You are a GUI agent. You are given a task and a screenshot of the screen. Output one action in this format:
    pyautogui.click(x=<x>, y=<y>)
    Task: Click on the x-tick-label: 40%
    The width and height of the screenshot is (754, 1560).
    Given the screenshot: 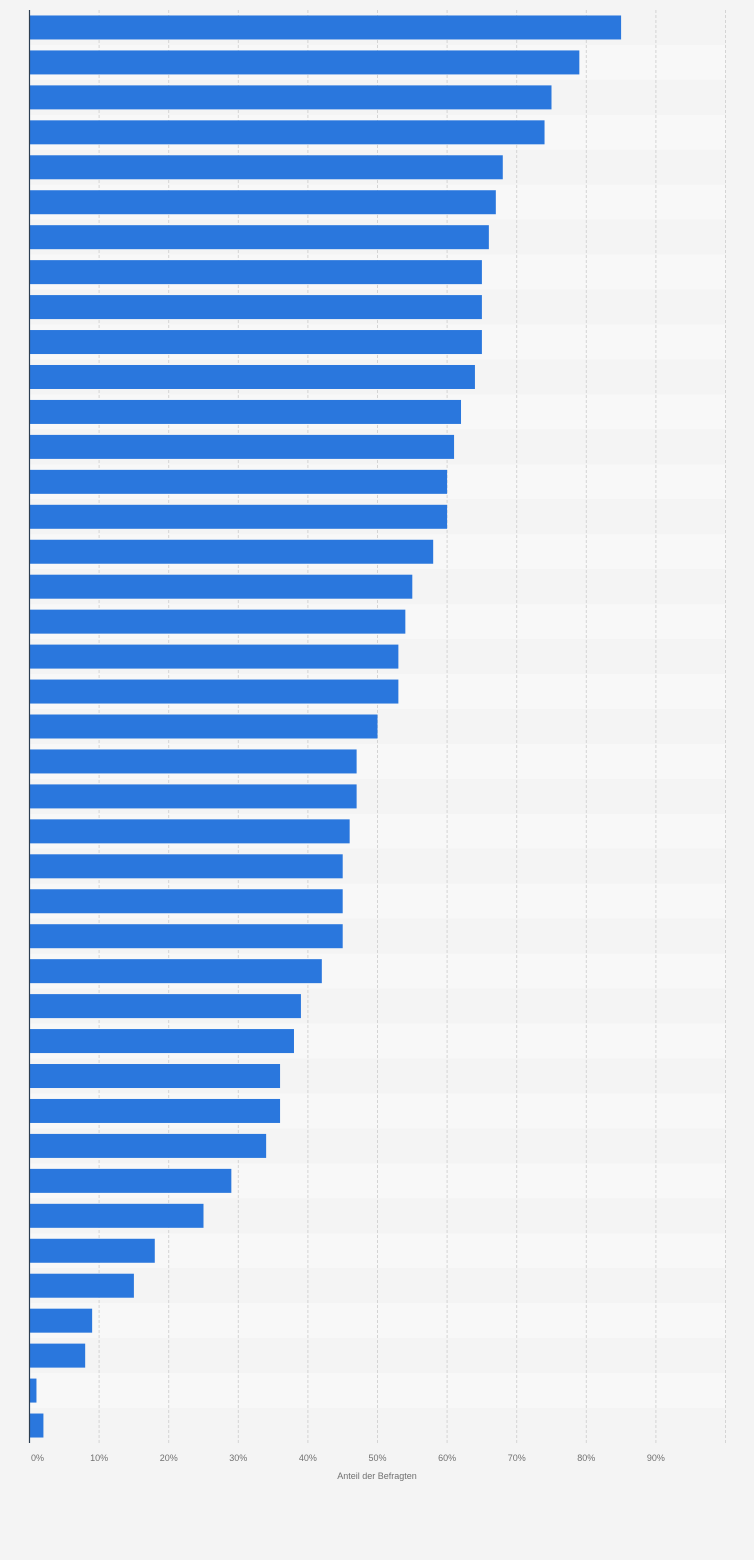 What is the action you would take?
    pyautogui.click(x=308, y=1458)
    